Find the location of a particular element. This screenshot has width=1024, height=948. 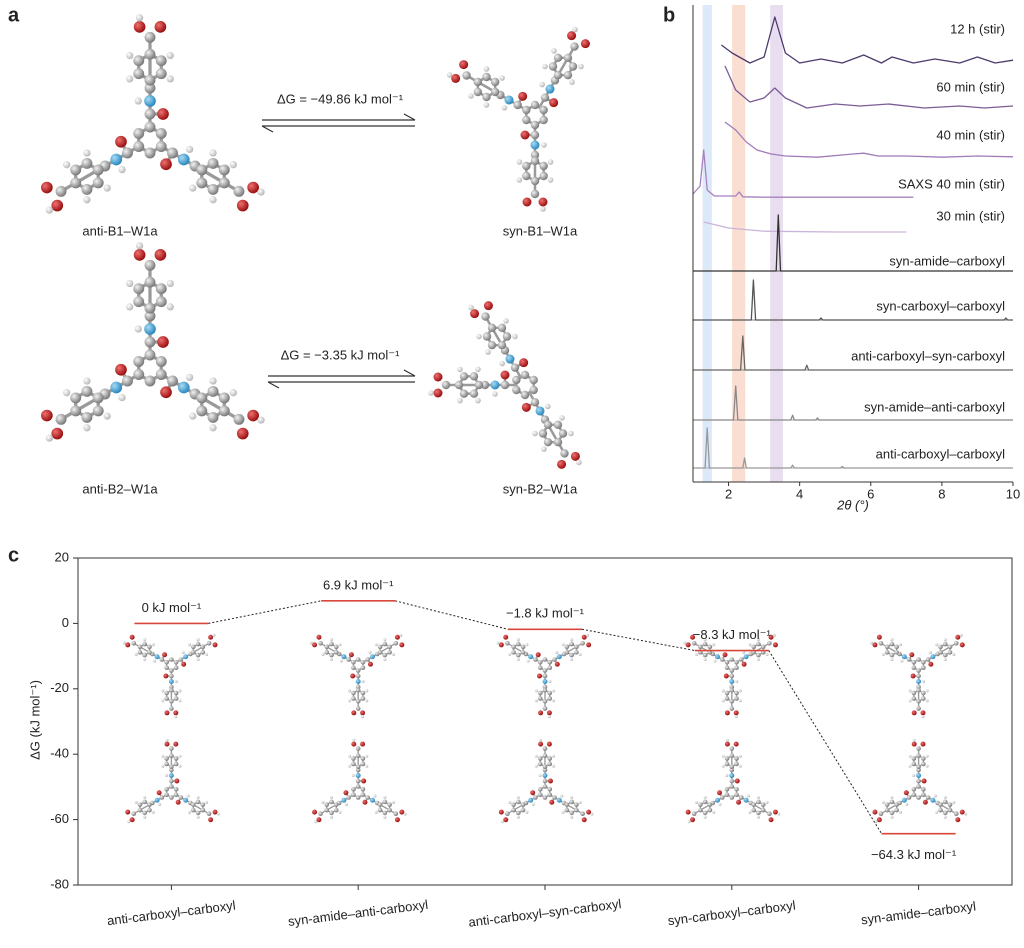

x-tick-label: syn-amide–carboxyl is located at coordinates (918, 912).